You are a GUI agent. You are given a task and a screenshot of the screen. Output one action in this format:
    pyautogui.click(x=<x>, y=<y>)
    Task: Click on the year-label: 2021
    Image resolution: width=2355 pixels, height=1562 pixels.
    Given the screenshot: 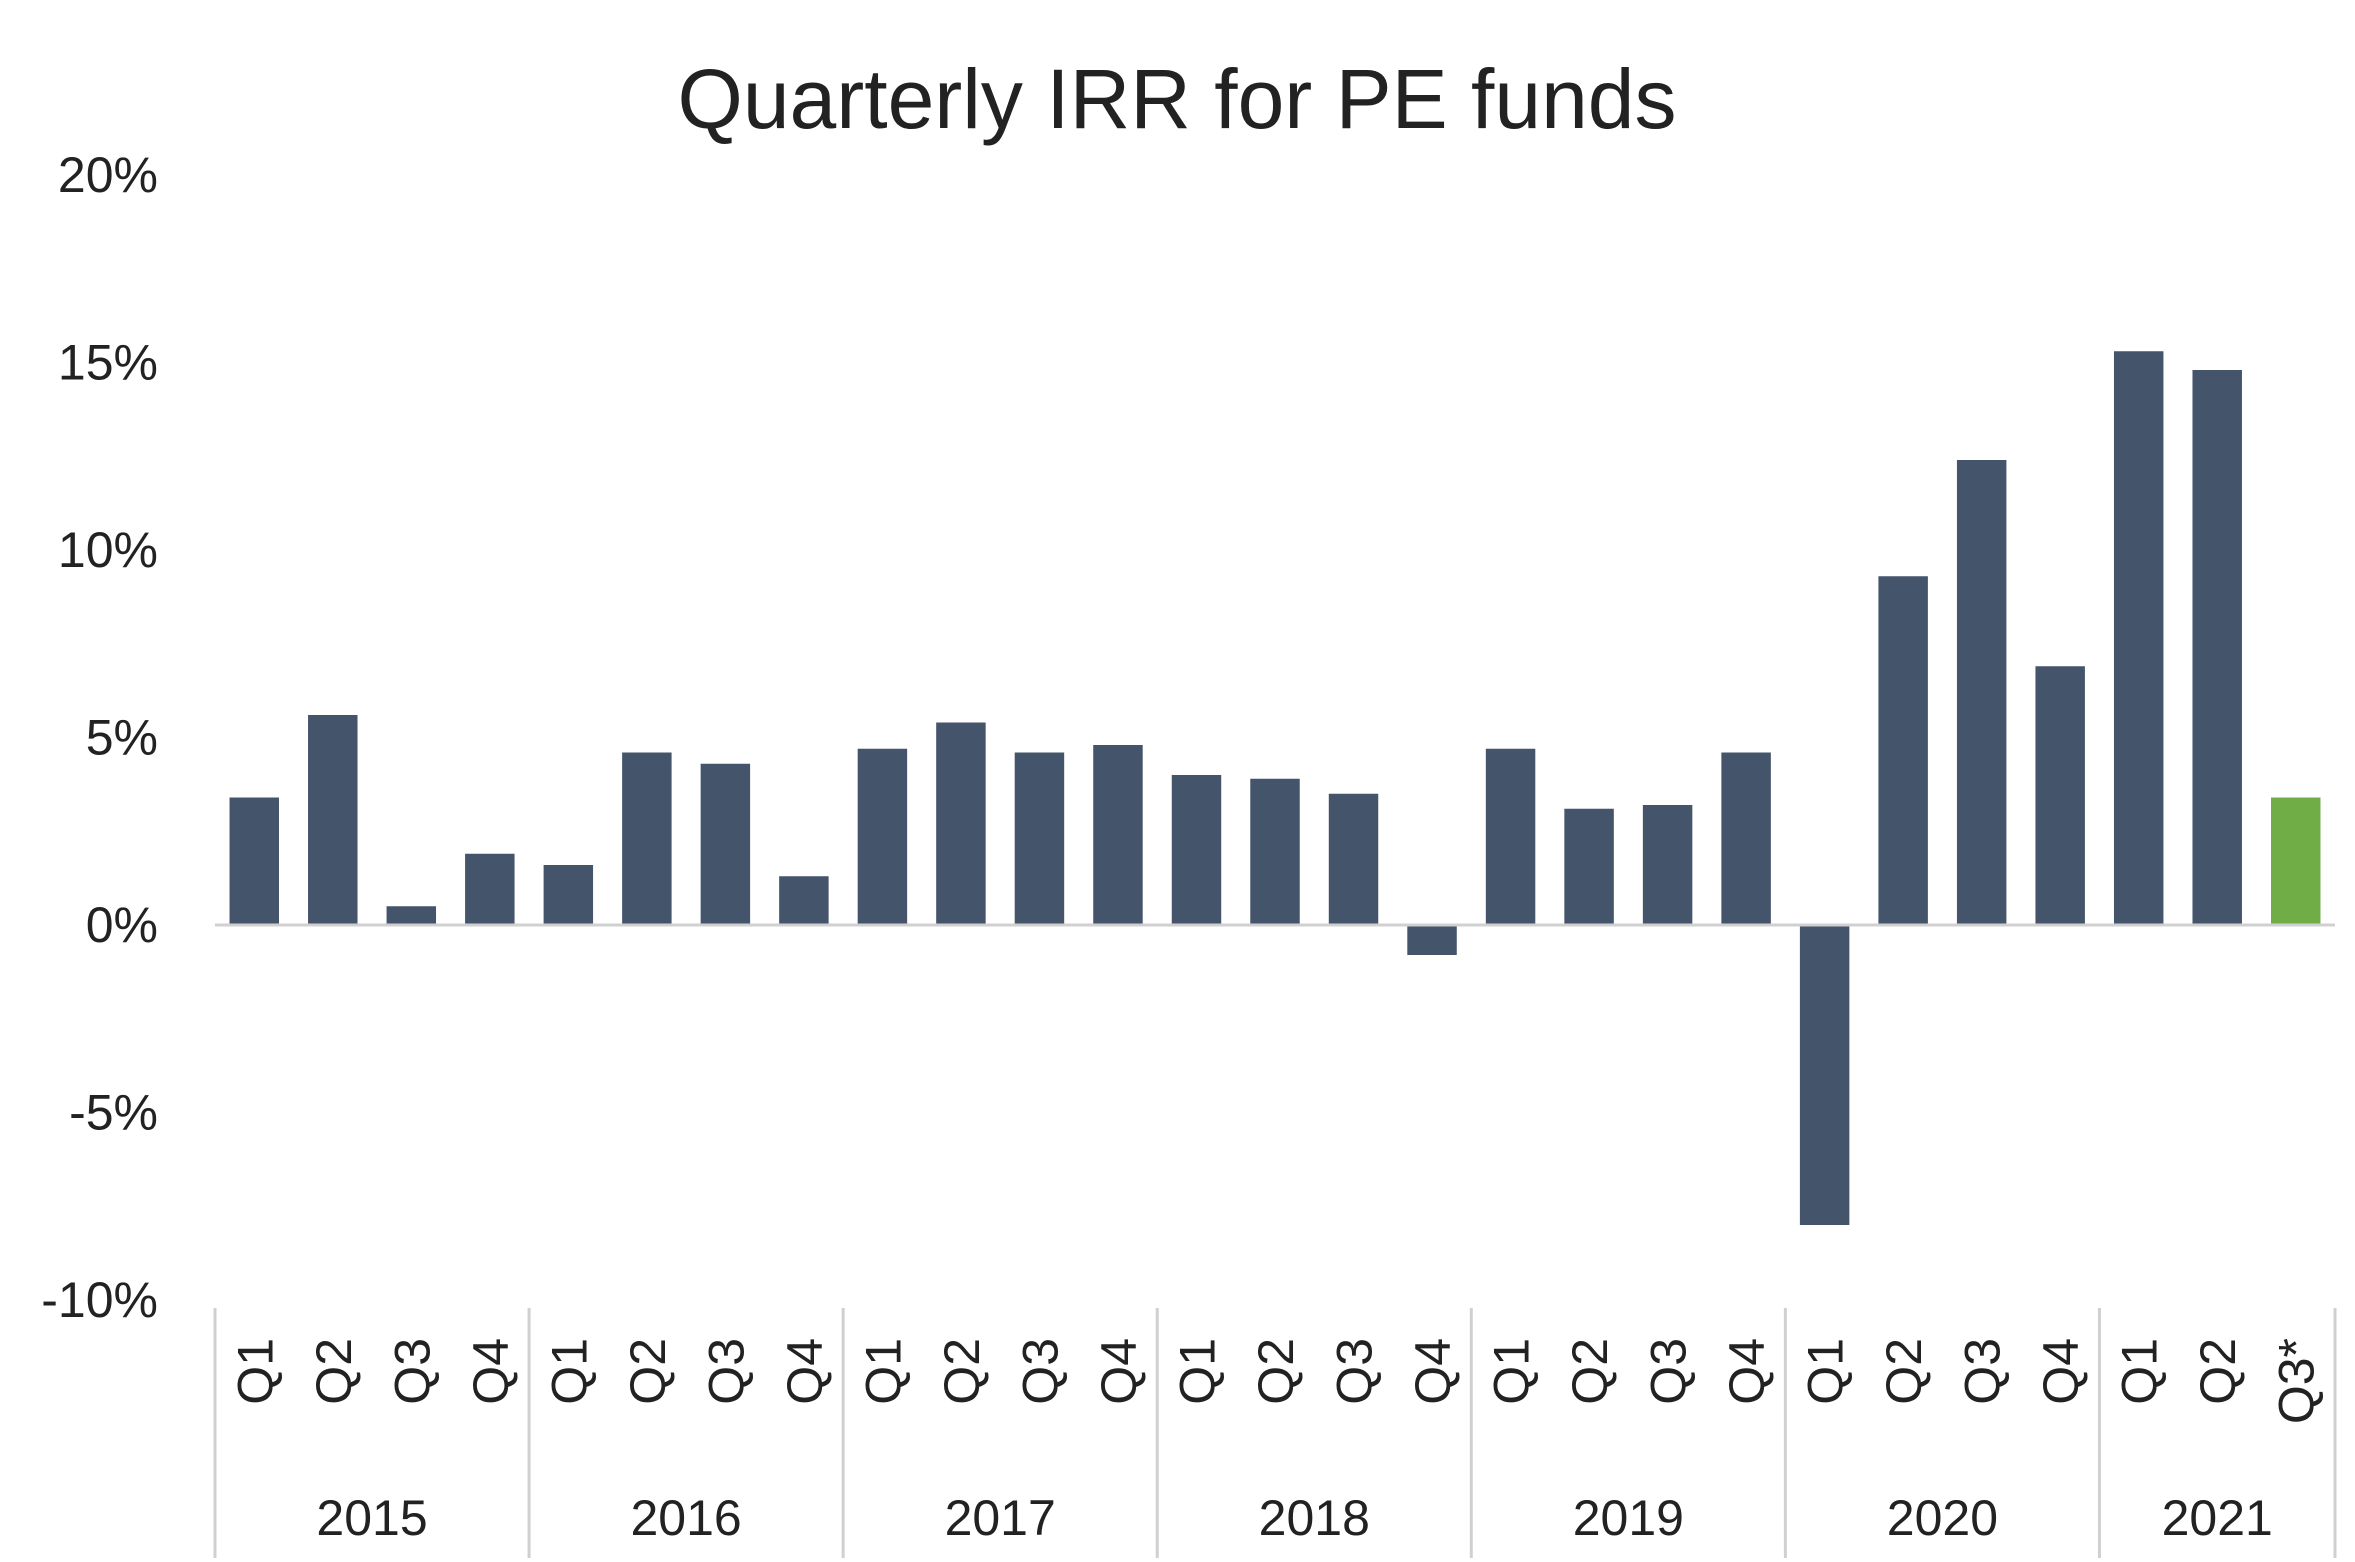 What is the action you would take?
    pyautogui.click(x=2217, y=1518)
    